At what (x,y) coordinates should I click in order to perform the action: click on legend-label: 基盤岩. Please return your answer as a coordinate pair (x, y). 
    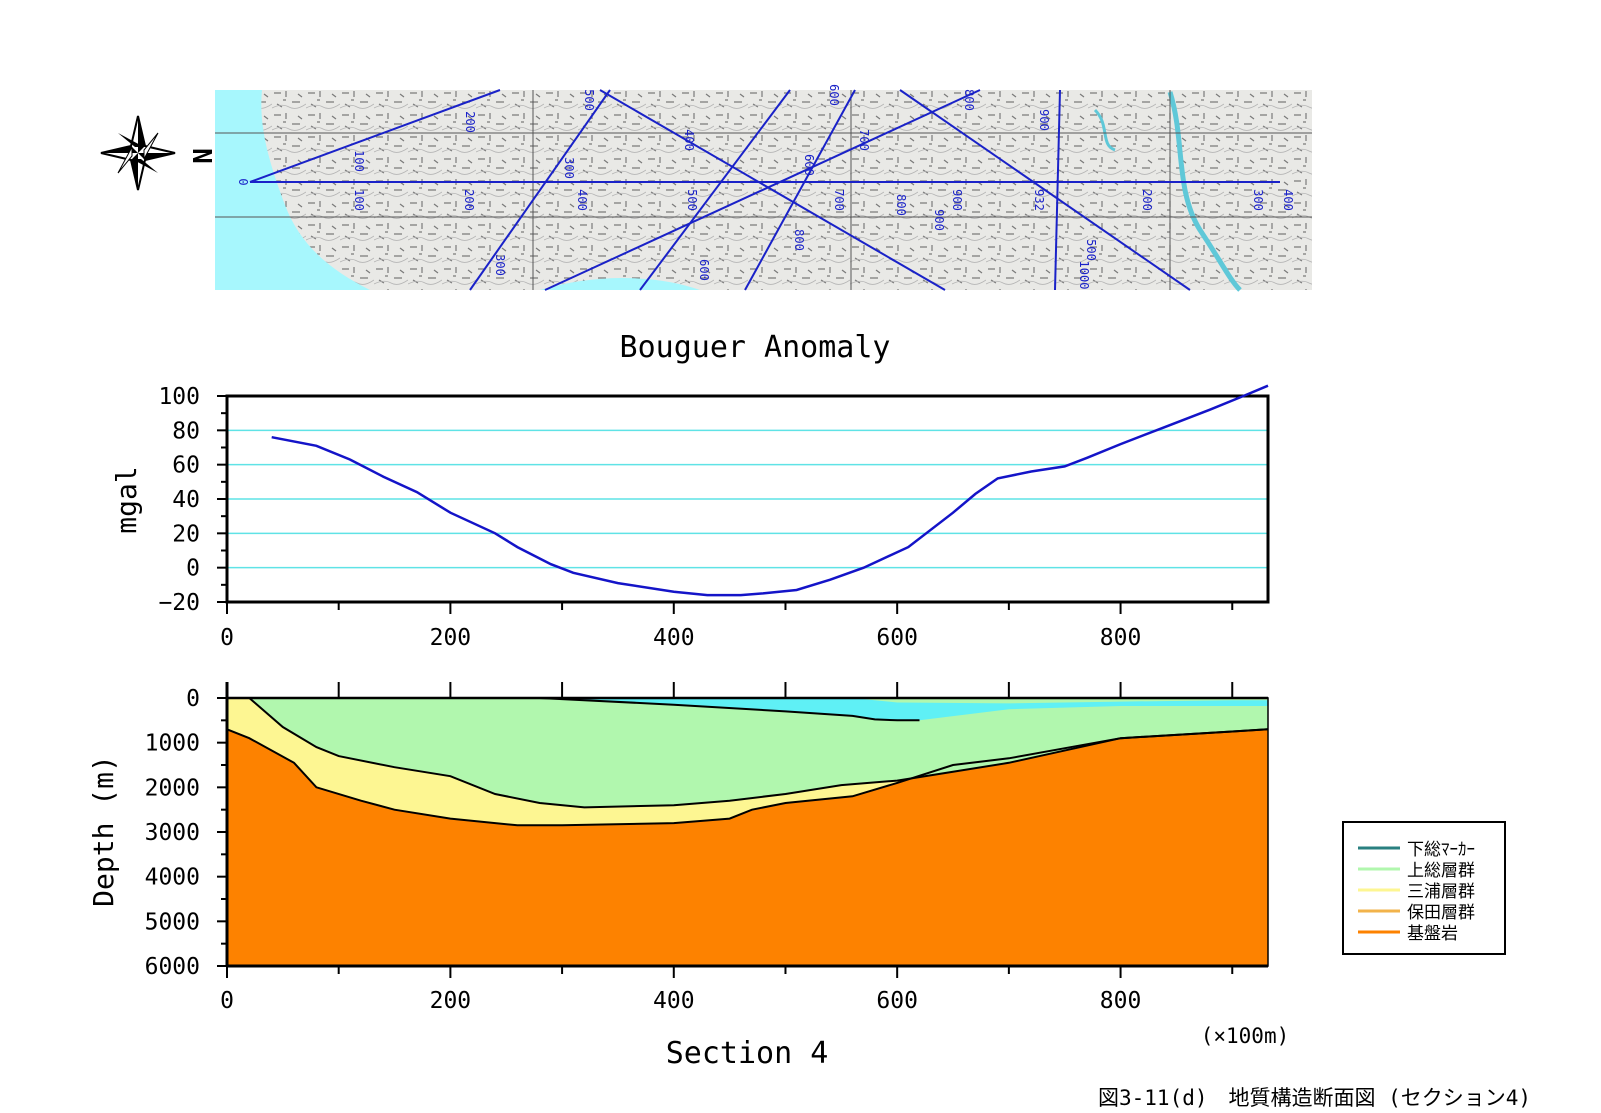
    Looking at the image, I should click on (1432, 934).